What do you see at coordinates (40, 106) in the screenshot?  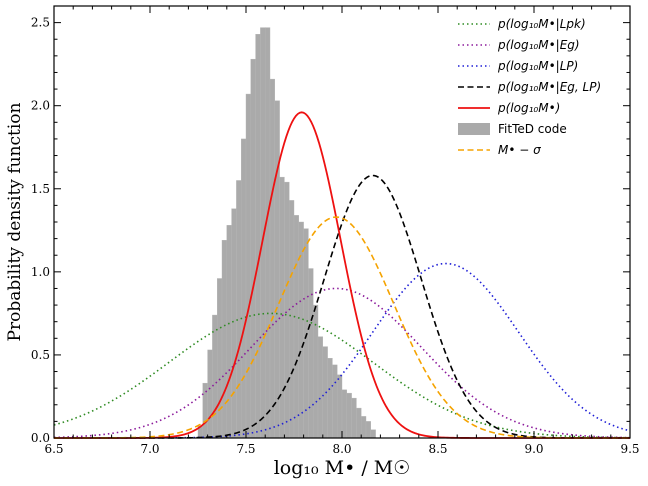 I see `y-tick-label: 2.0` at bounding box center [40, 106].